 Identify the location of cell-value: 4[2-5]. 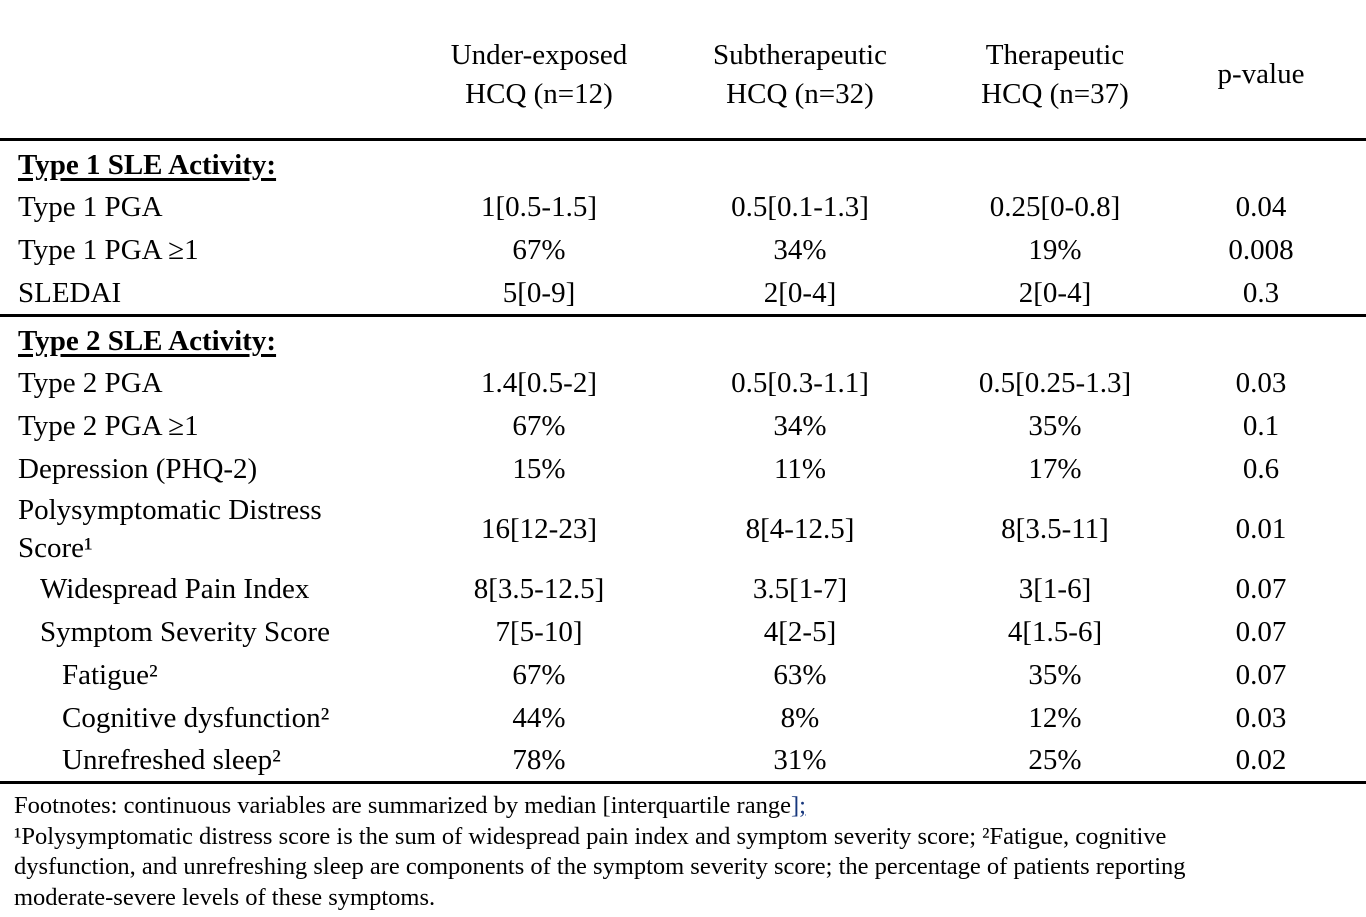
(800, 631).